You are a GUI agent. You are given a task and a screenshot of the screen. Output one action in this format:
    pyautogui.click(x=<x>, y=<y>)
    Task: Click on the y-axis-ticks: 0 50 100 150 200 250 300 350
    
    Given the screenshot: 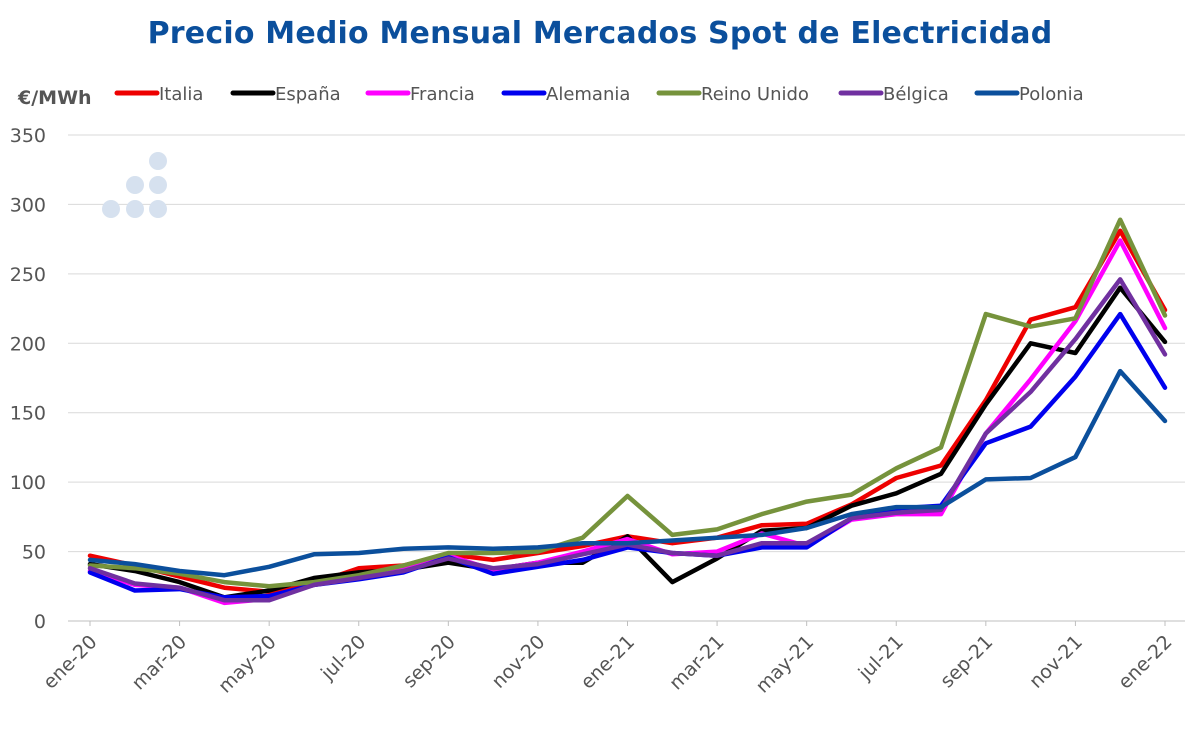 What is the action you would take?
    pyautogui.click(x=28, y=379)
    